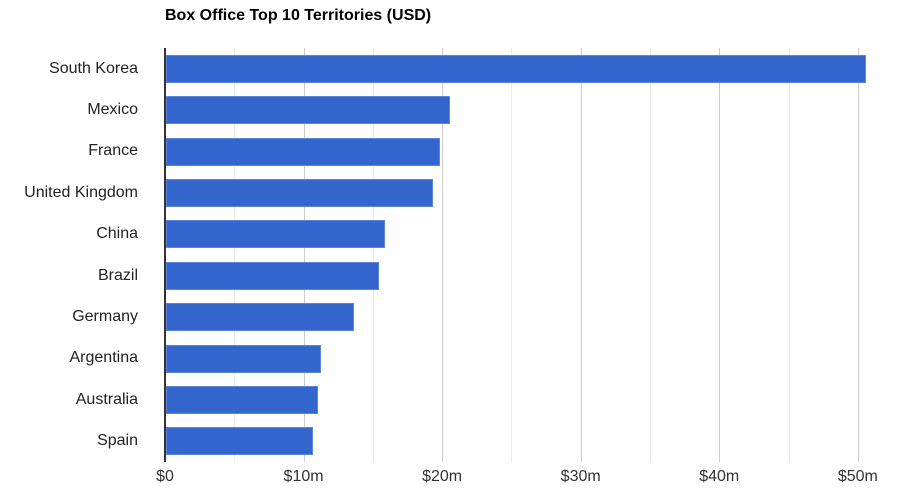 The width and height of the screenshot is (900, 500). I want to click on x-axis-labels: $0 $10m $20m $30m $40m $50m, so click(518, 480).